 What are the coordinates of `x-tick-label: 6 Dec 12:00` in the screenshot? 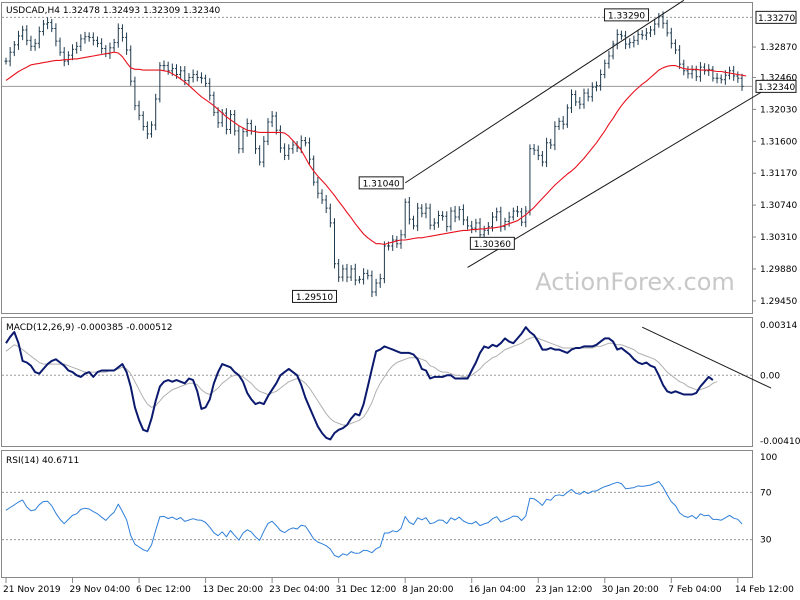 It's located at (163, 590).